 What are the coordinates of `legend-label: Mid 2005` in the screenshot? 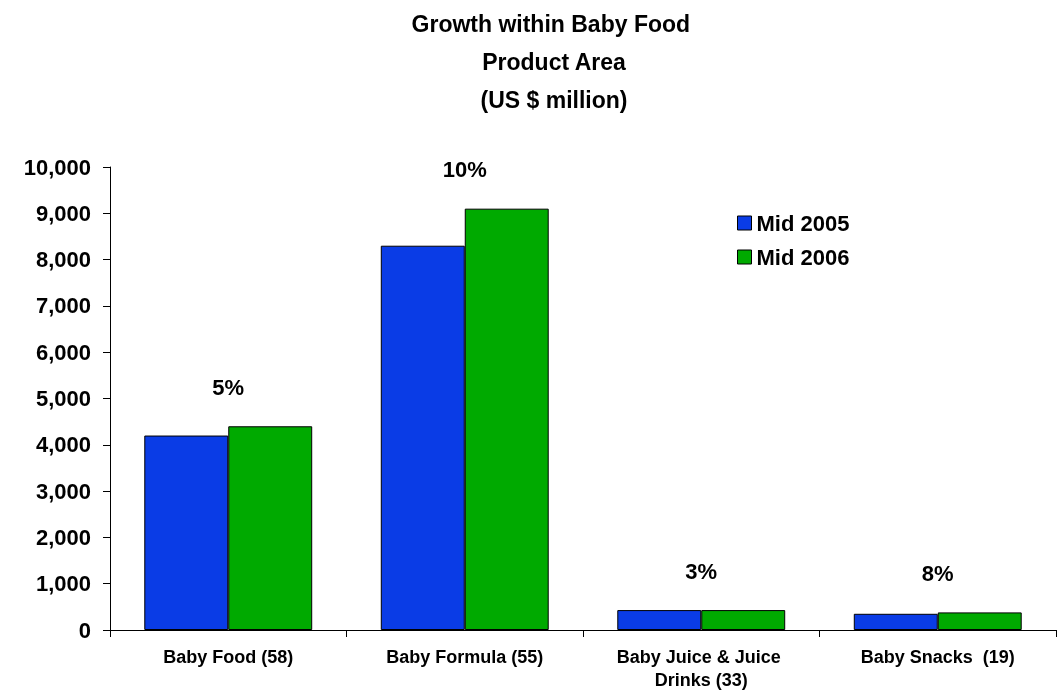 It's located at (803, 223).